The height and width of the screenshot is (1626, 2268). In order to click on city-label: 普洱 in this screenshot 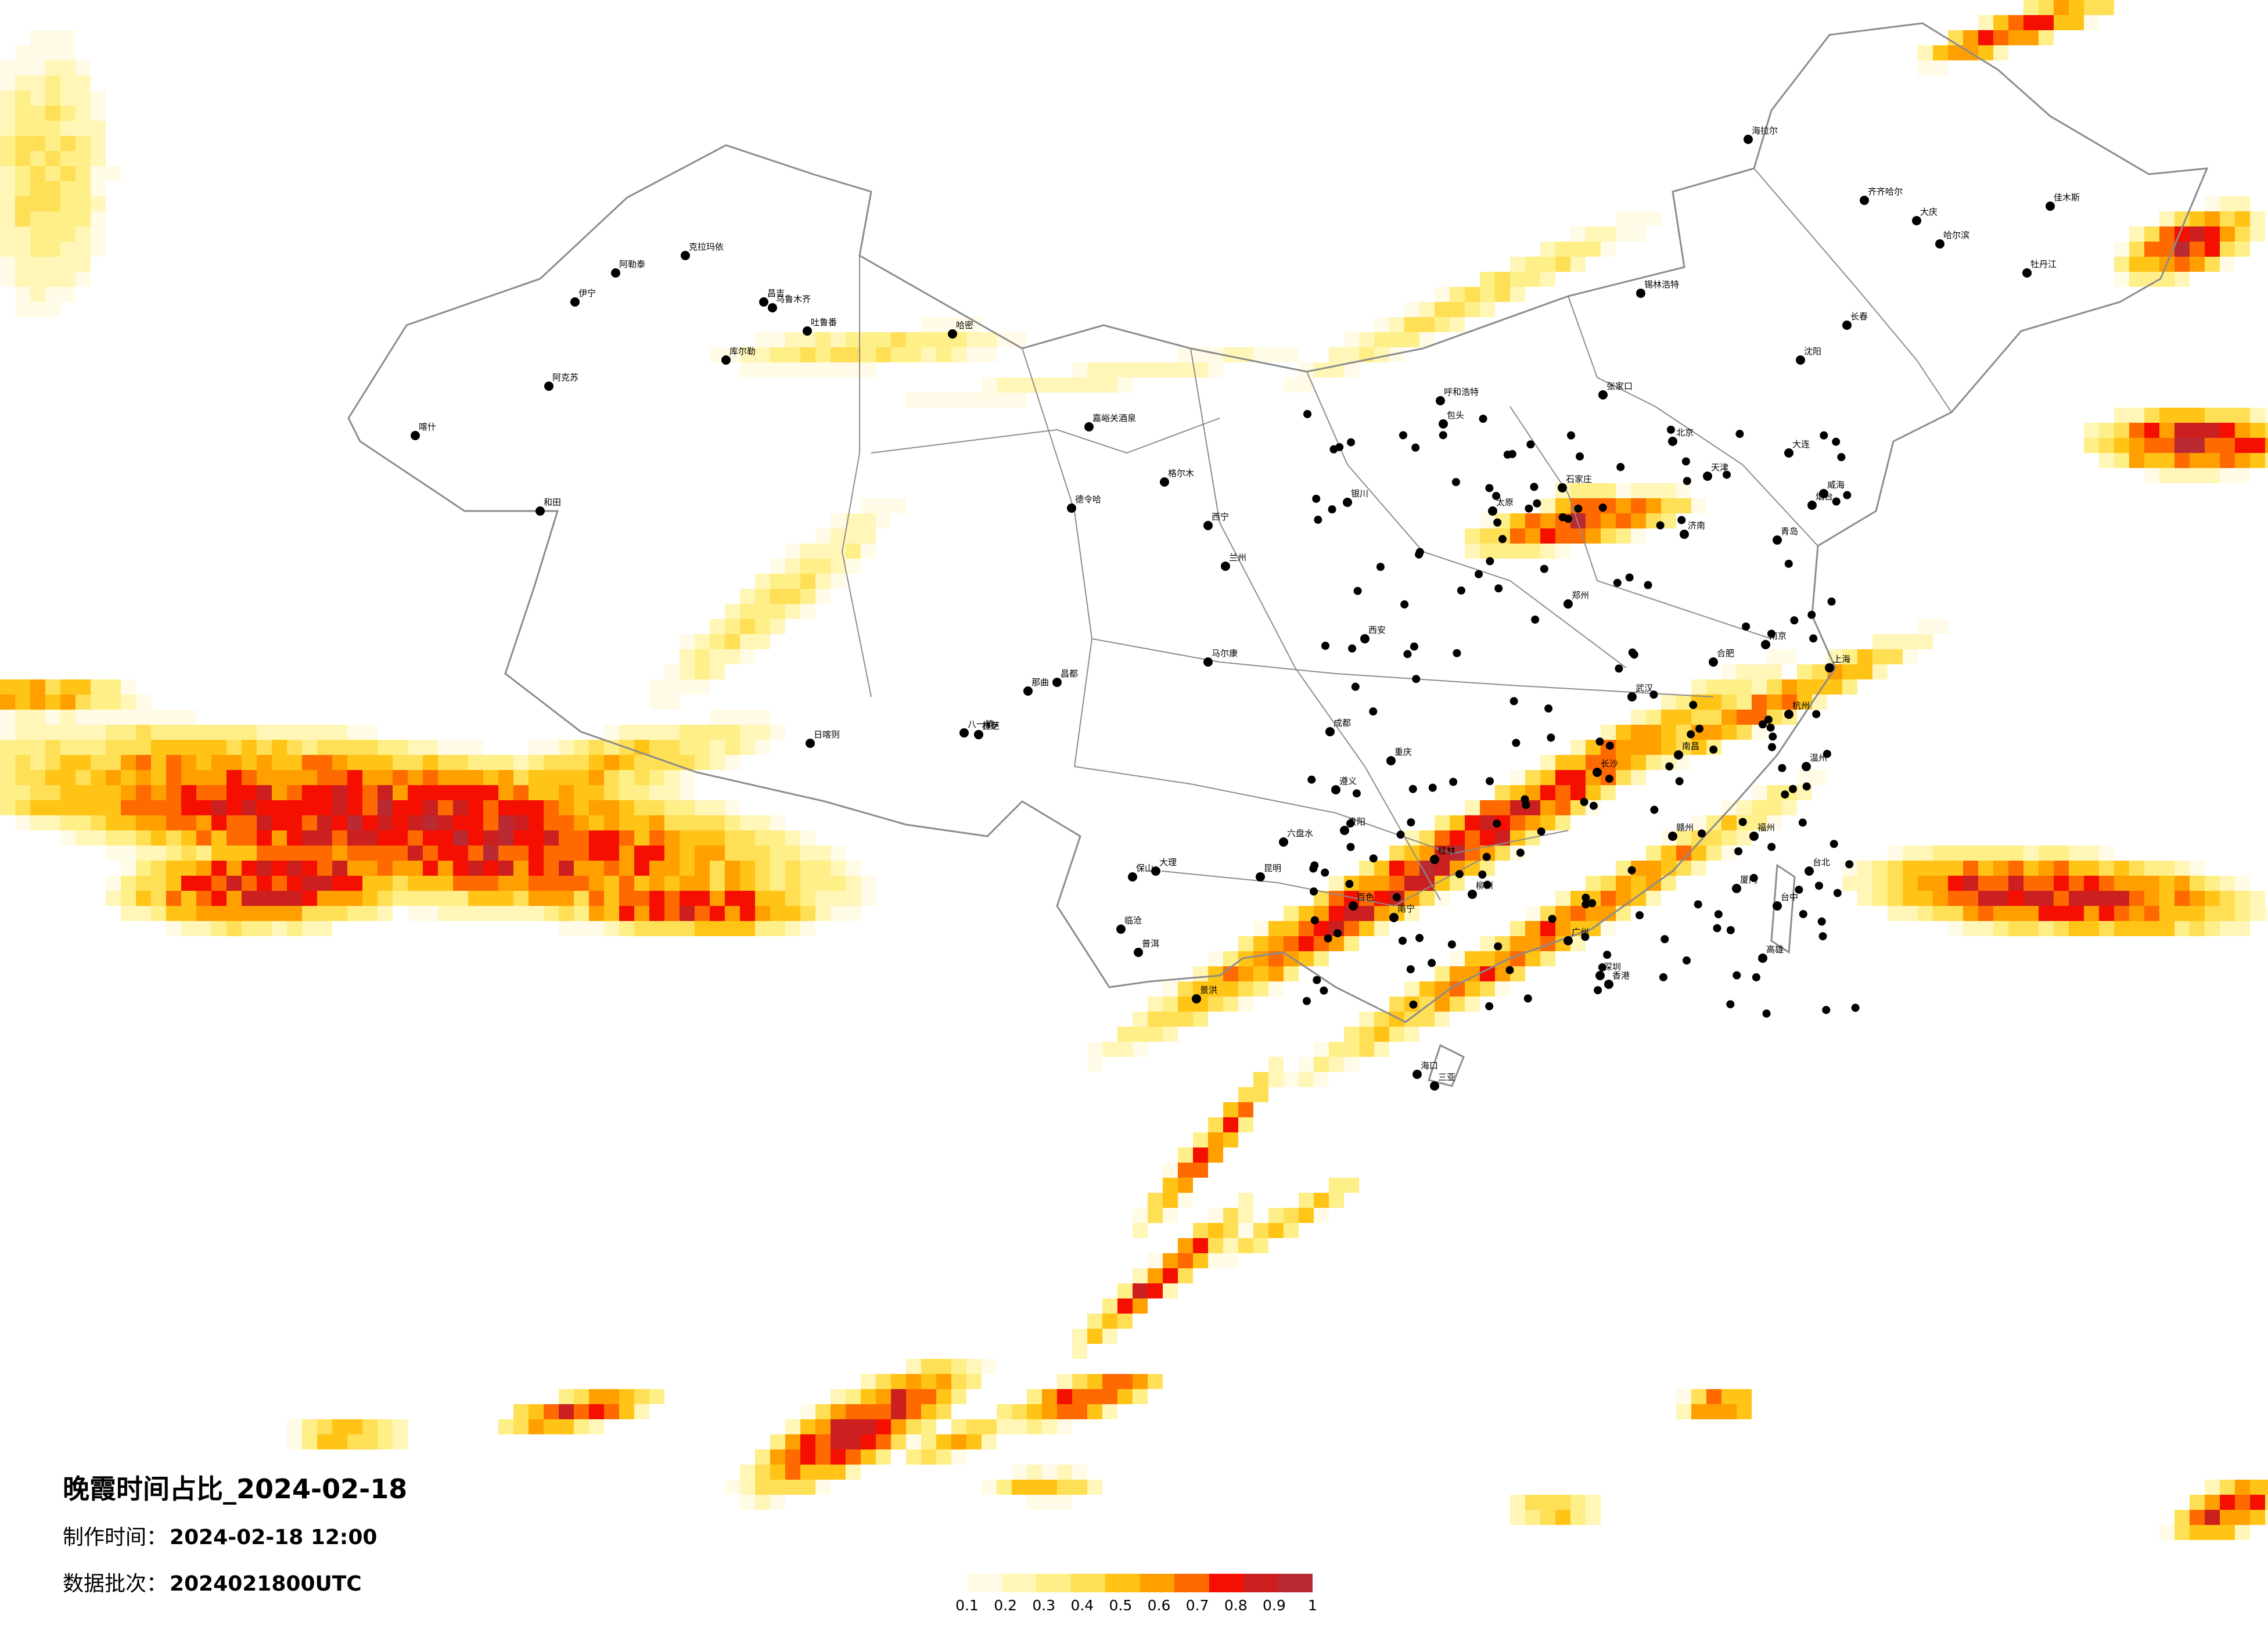, I will do `click(1150, 943)`.